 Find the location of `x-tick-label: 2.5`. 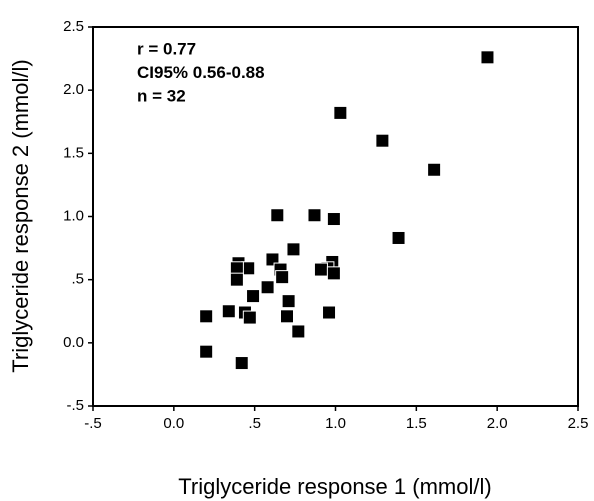

x-tick-label: 2.5 is located at coordinates (578, 423).